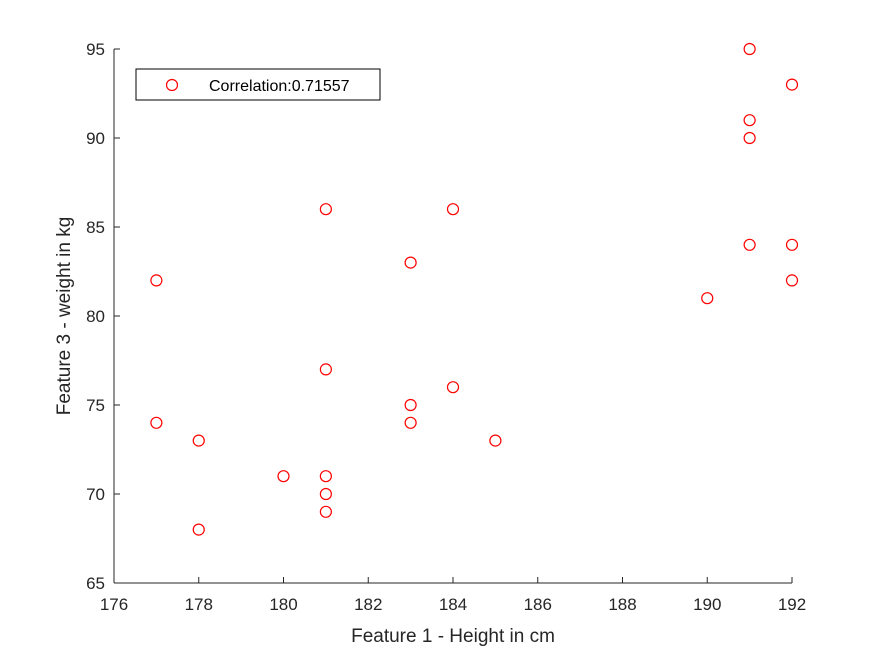 This screenshot has height=656, width=875. I want to click on y-tick-label: 75, so click(95, 405).